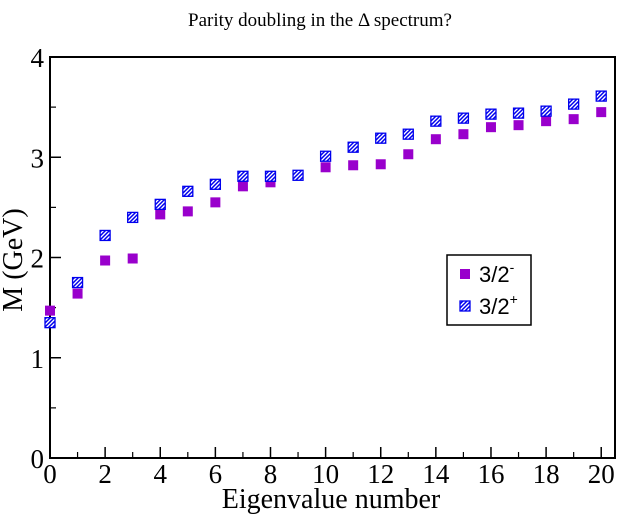 The height and width of the screenshot is (515, 623). Describe the element at coordinates (498, 305) in the screenshot. I see `legend-label: 3/2+` at that location.